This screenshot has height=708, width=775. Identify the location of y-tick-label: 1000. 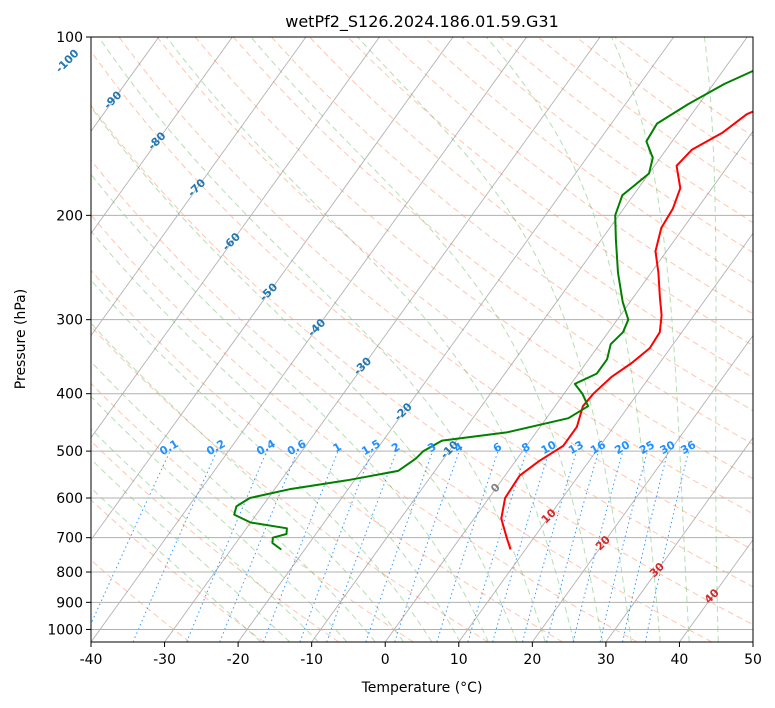
(65, 630).